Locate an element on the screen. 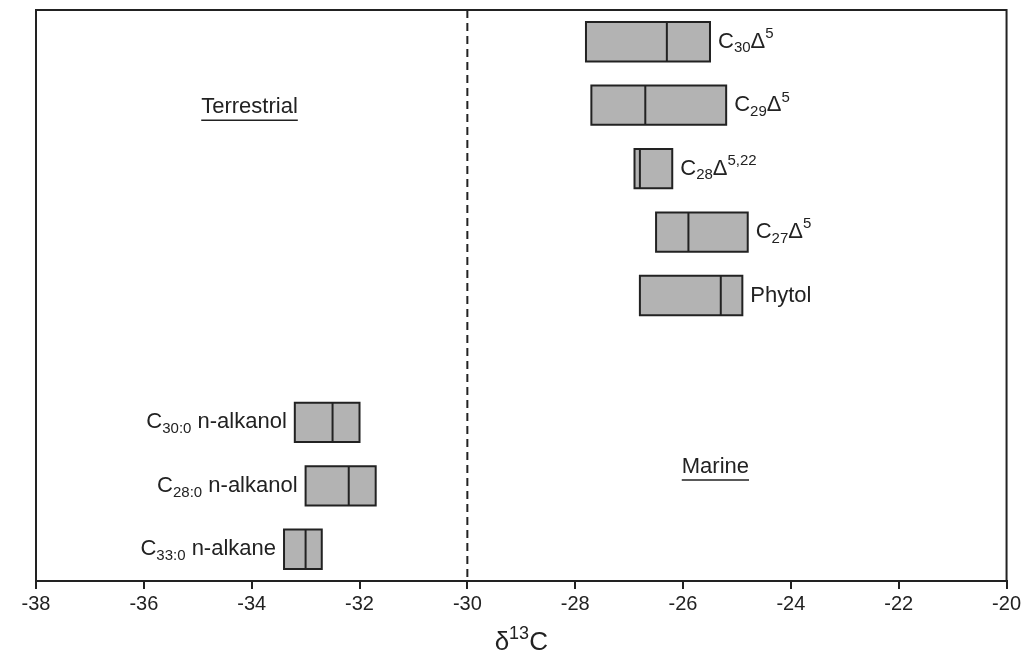 The width and height of the screenshot is (1032, 667). x-tick-label: -26 is located at coordinates (683, 602).